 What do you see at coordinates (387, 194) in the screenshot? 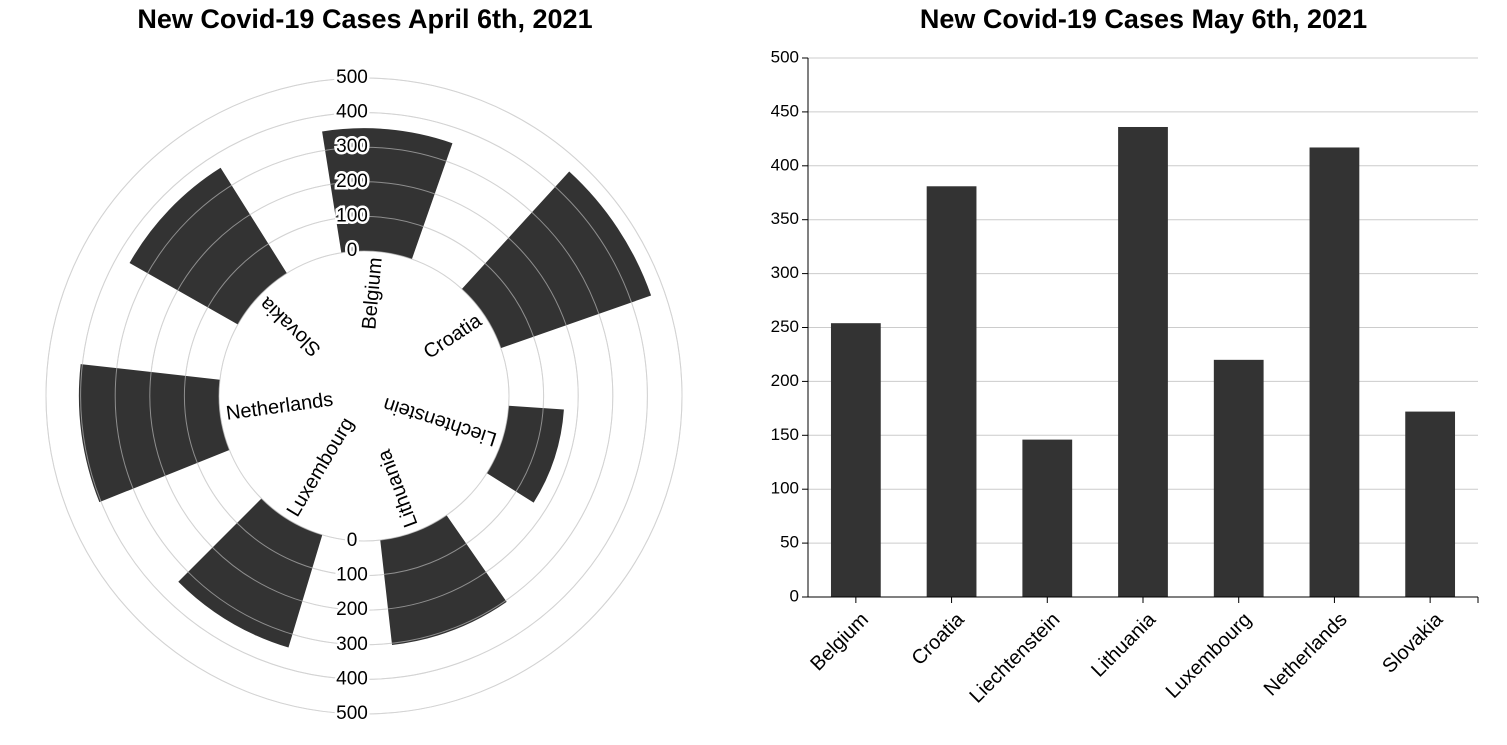
I see `radial-bar-belgium` at bounding box center [387, 194].